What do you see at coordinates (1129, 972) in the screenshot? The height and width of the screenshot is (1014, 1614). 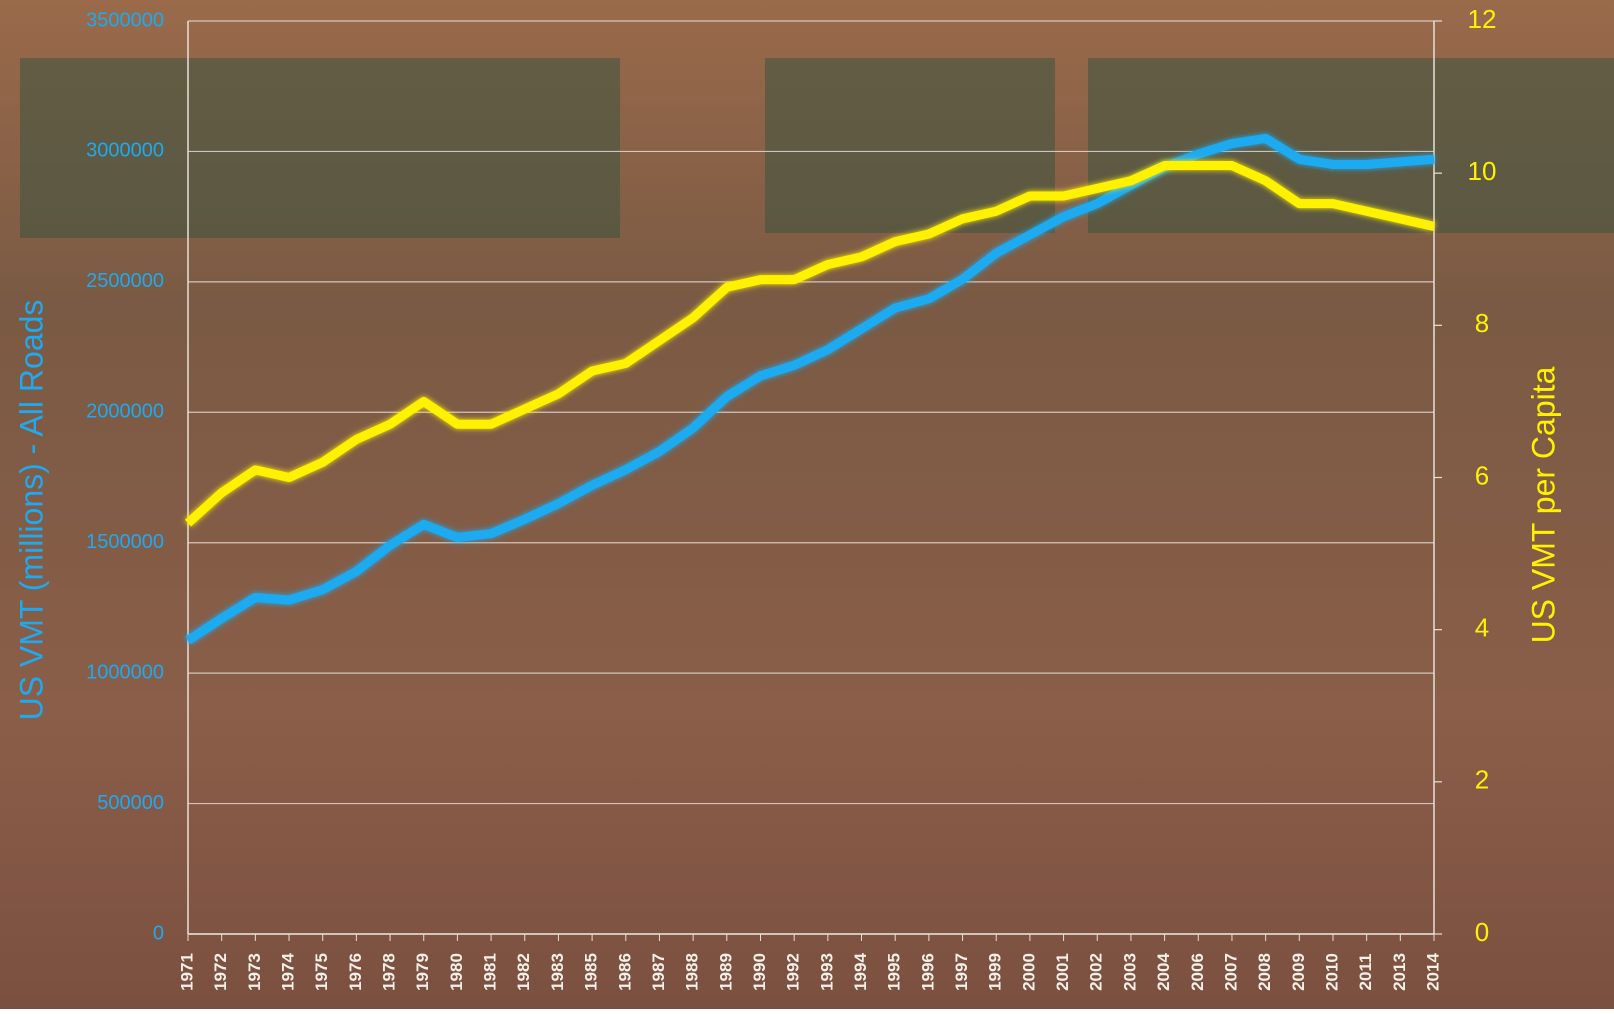 I see `x-tick-label: 2003` at bounding box center [1129, 972].